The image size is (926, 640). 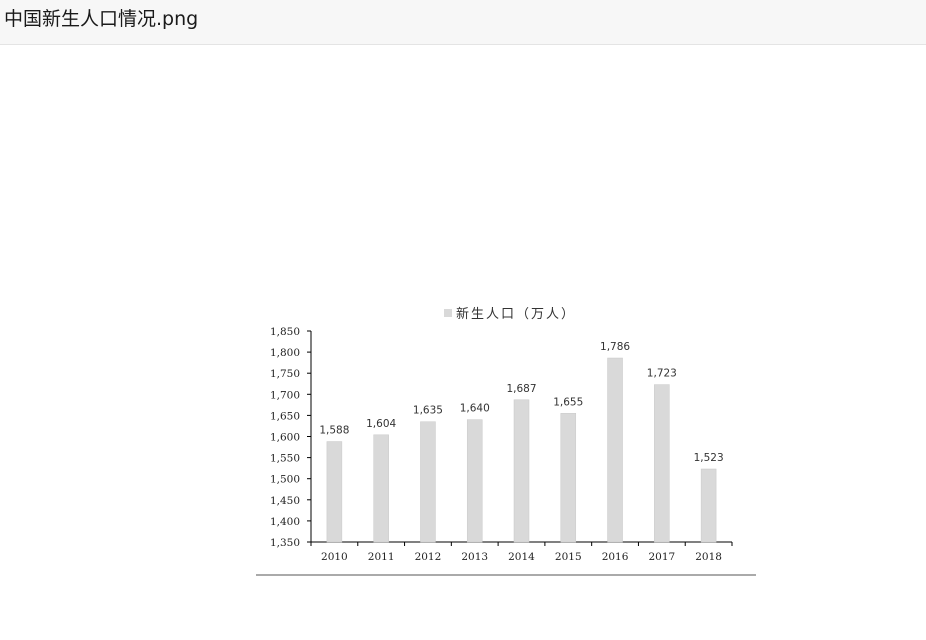 I want to click on data-label: 1,635, so click(x=428, y=411).